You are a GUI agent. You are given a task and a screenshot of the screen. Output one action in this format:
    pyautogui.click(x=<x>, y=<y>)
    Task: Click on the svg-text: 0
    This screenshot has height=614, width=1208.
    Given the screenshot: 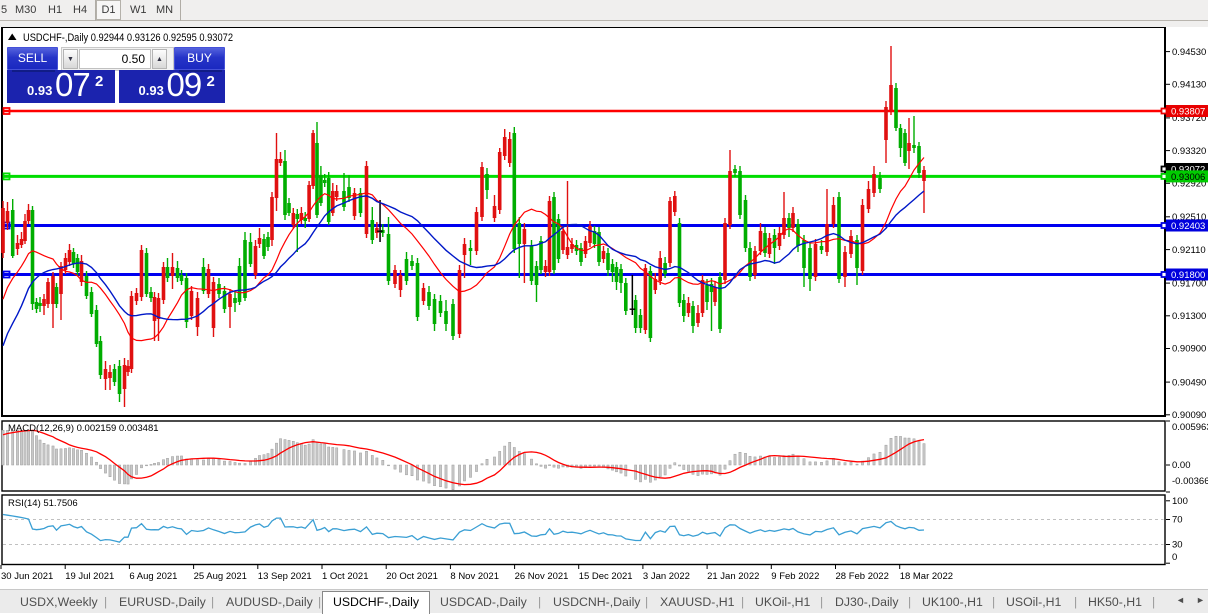 What is the action you would take?
    pyautogui.click(x=1174, y=557)
    